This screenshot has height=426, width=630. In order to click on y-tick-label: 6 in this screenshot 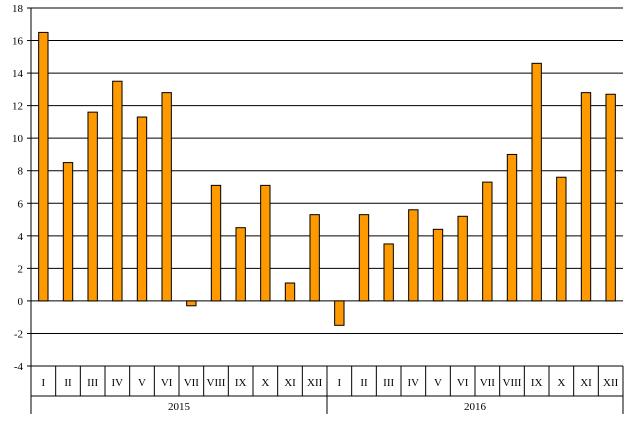, I will do `click(21, 204)`.